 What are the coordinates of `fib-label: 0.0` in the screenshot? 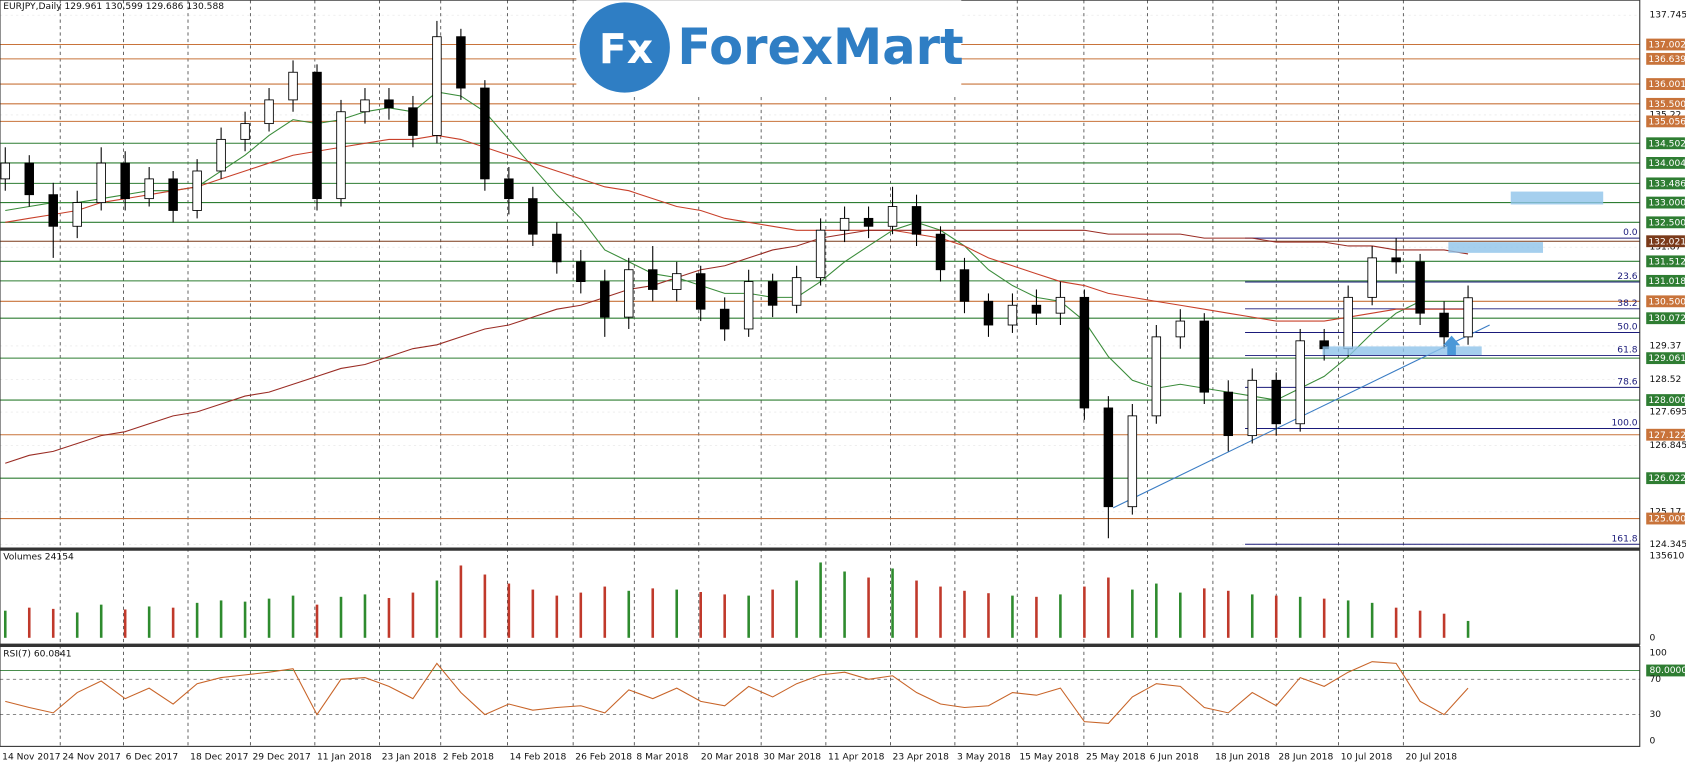 It's located at (1630, 233).